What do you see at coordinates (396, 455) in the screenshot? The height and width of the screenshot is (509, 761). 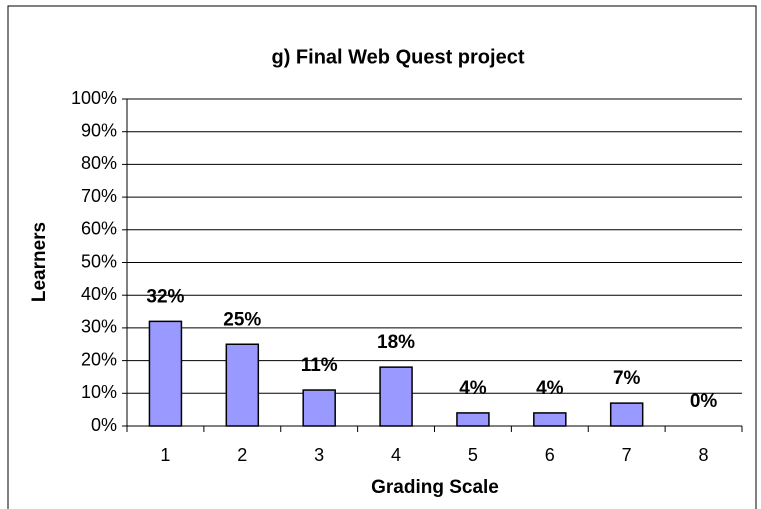 I see `x-tick-label: 4` at bounding box center [396, 455].